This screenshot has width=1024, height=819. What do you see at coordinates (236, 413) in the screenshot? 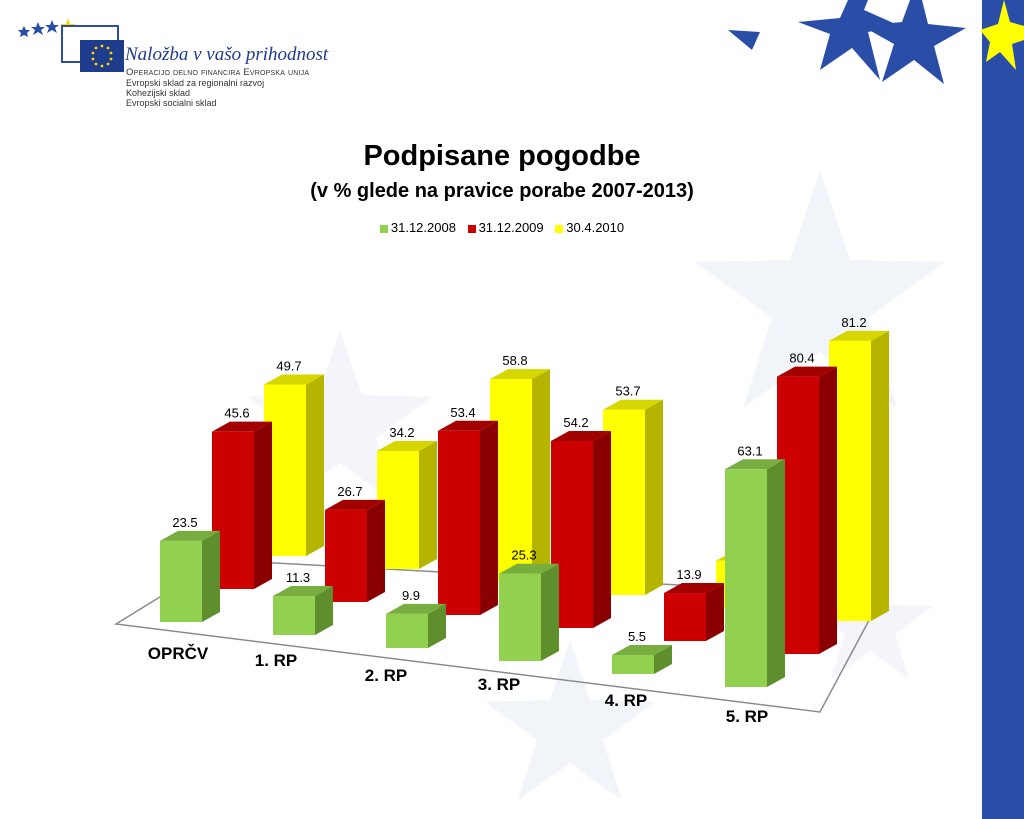
I see `data-label: 45.6` at bounding box center [236, 413].